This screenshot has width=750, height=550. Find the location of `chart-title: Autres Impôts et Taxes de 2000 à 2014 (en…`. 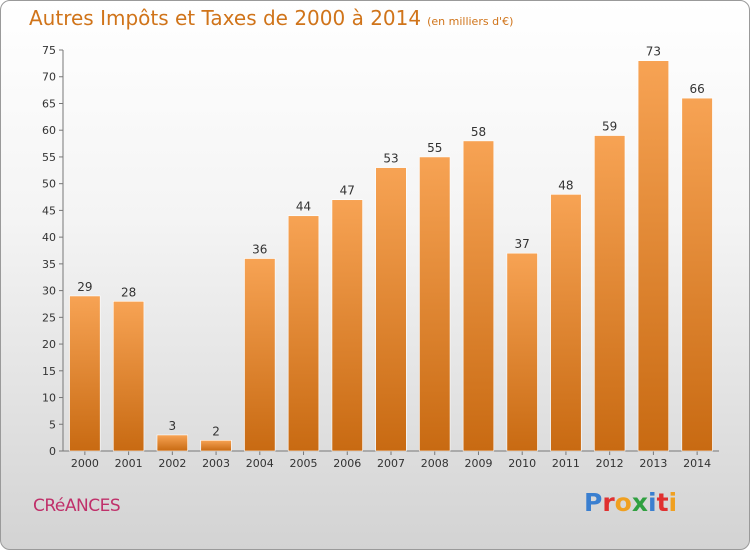

chart-title: Autres Impôts et Taxes de 2000 à 2014 (en… is located at coordinates (271, 18).